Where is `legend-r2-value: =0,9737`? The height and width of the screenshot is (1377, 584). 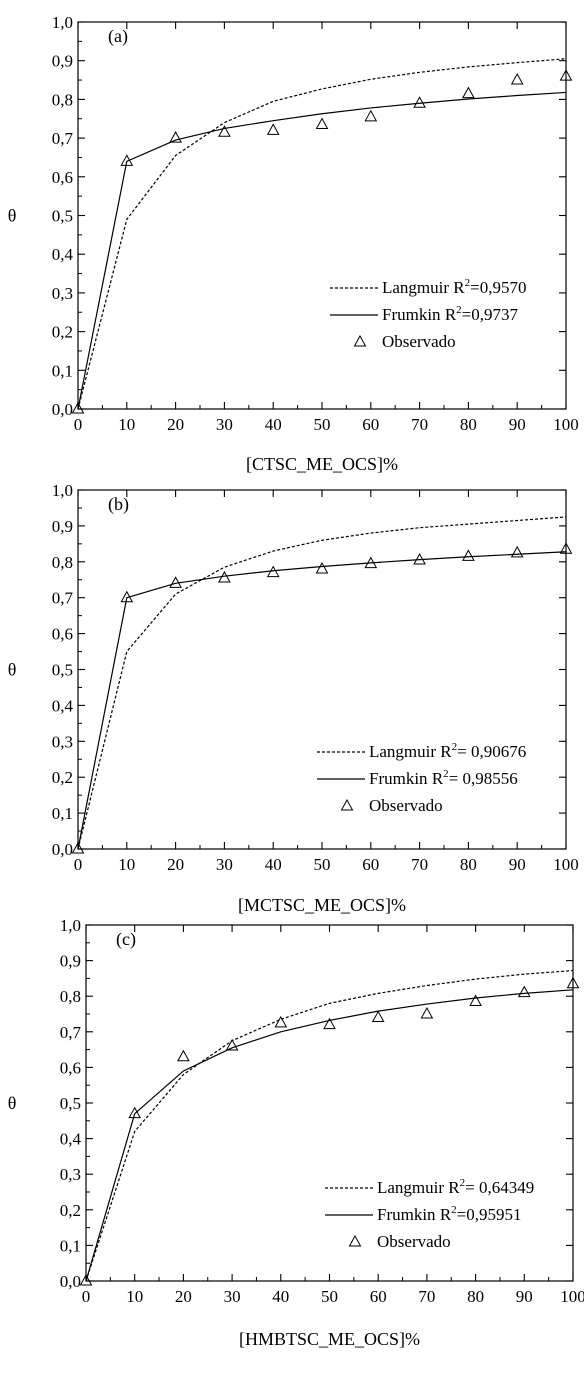 legend-r2-value: =0,9737 is located at coordinates (490, 314).